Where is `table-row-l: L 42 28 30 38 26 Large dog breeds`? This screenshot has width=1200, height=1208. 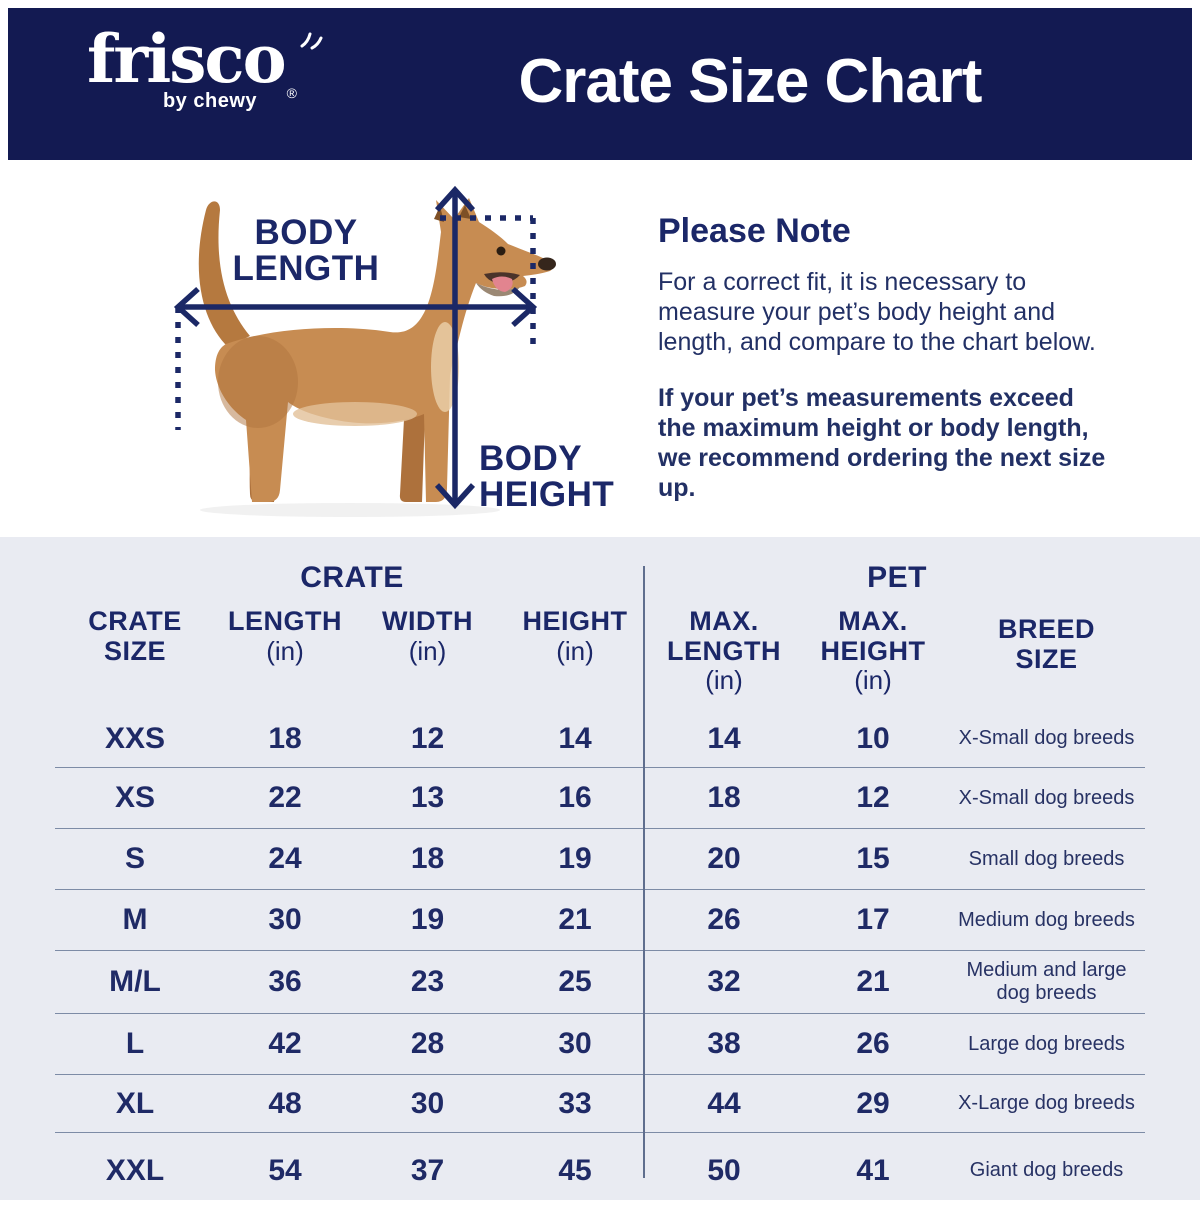 table-row-l: L 42 28 30 38 26 Large dog breeds is located at coordinates (600, 1043).